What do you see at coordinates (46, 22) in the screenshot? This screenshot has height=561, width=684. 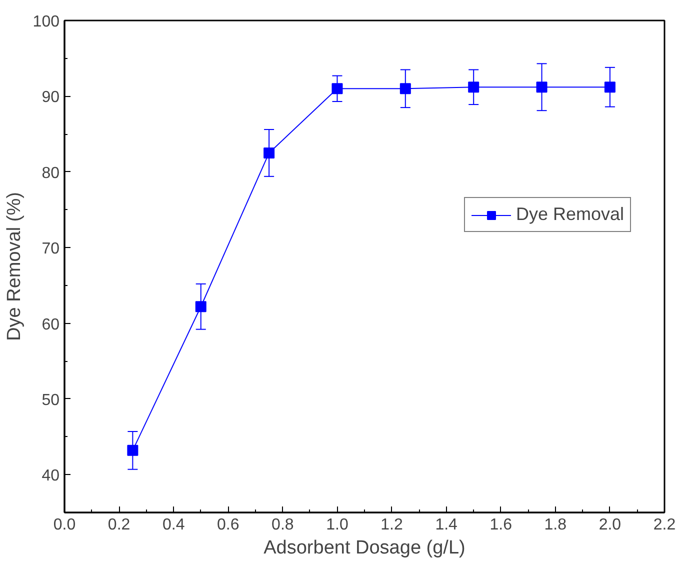 I see `y-tick-label: 100` at bounding box center [46, 22].